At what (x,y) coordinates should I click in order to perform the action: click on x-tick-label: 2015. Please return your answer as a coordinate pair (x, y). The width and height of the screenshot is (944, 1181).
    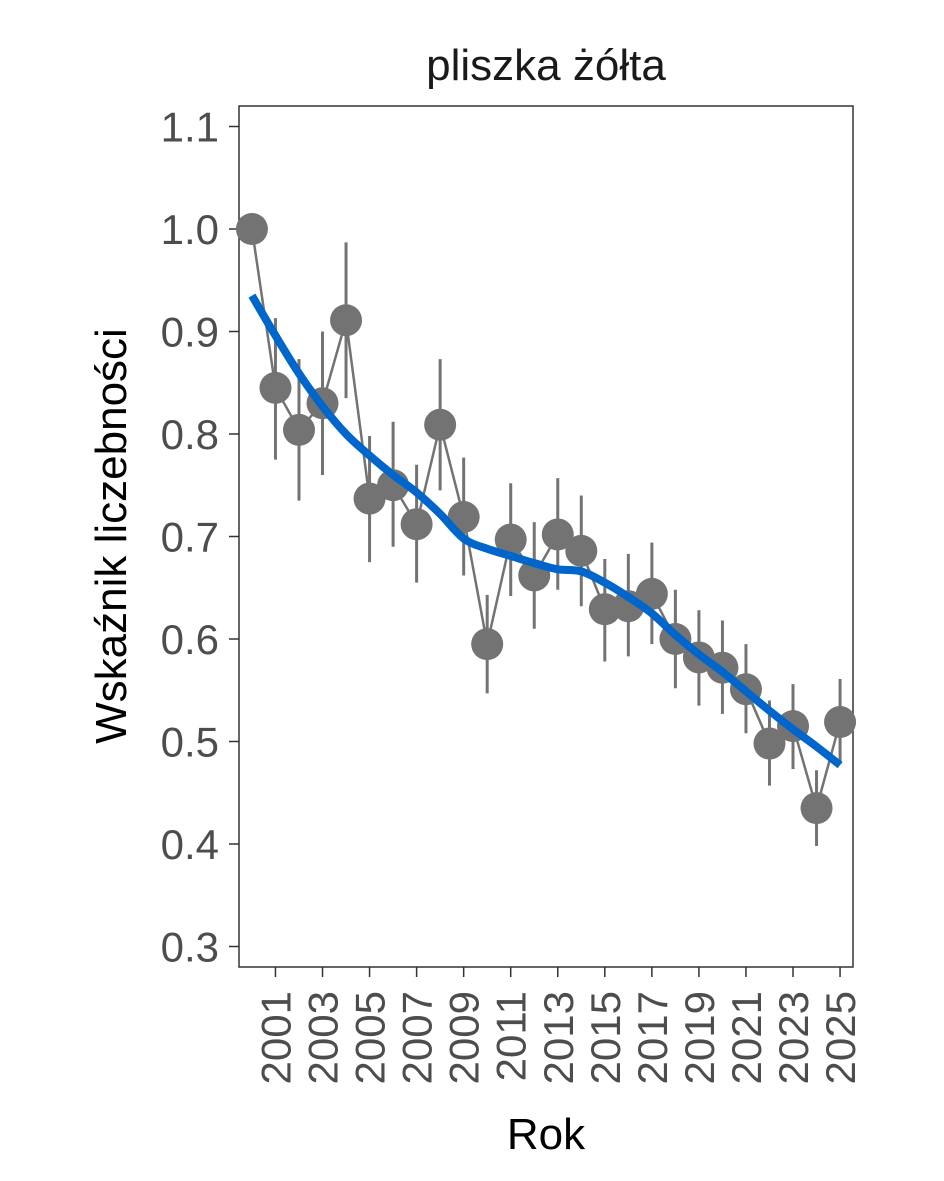
    Looking at the image, I should click on (605, 1037).